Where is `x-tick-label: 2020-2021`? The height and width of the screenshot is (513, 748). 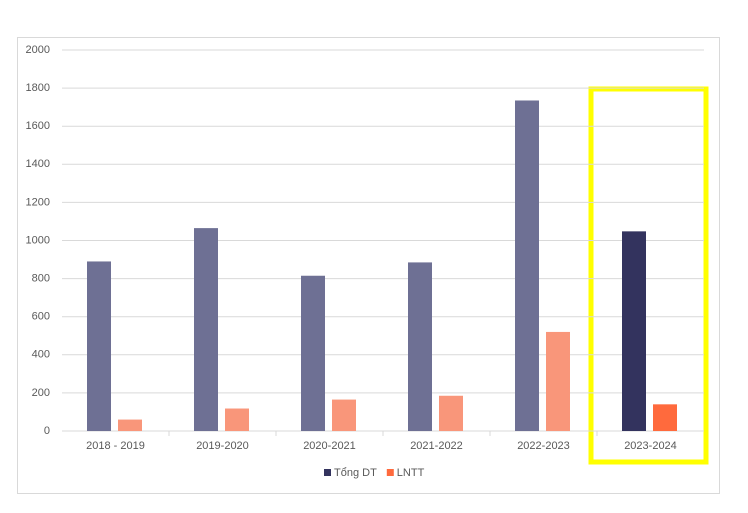 x-tick-label: 2020-2021 is located at coordinates (329, 446).